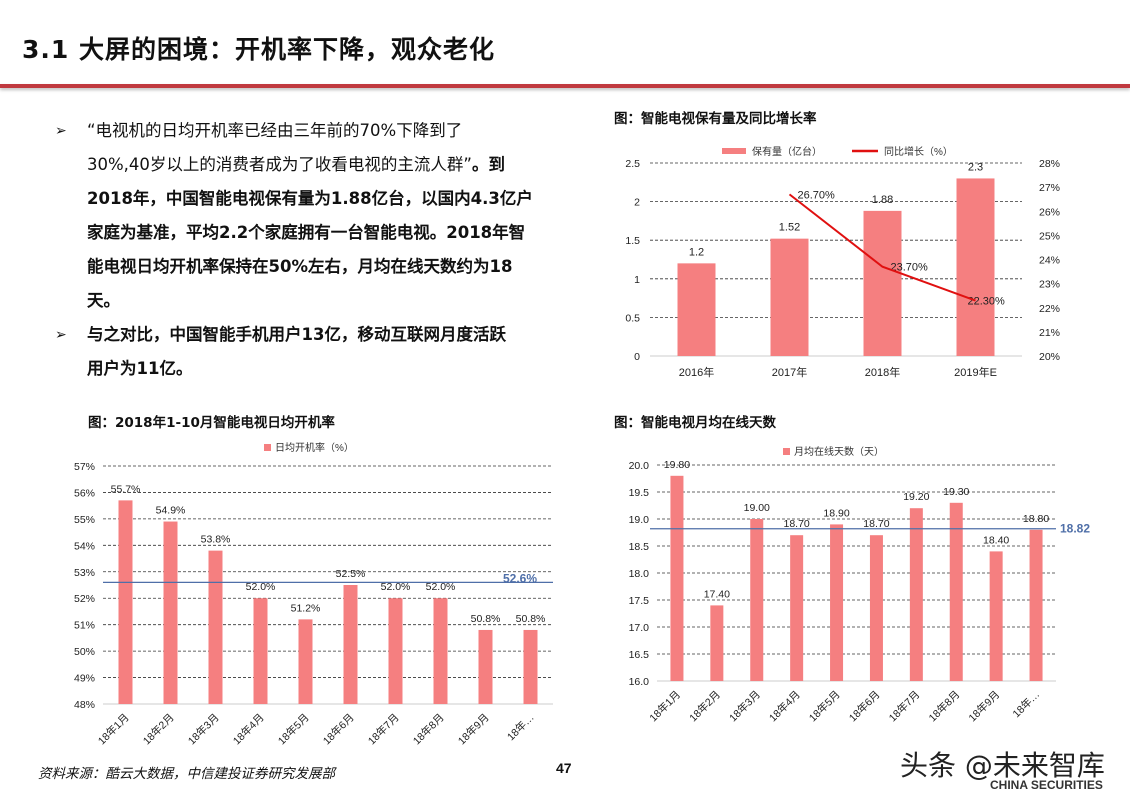 This screenshot has height=801, width=1130. Describe the element at coordinates (639, 601) in the screenshot. I see `y-tick-label: 17.5` at that location.